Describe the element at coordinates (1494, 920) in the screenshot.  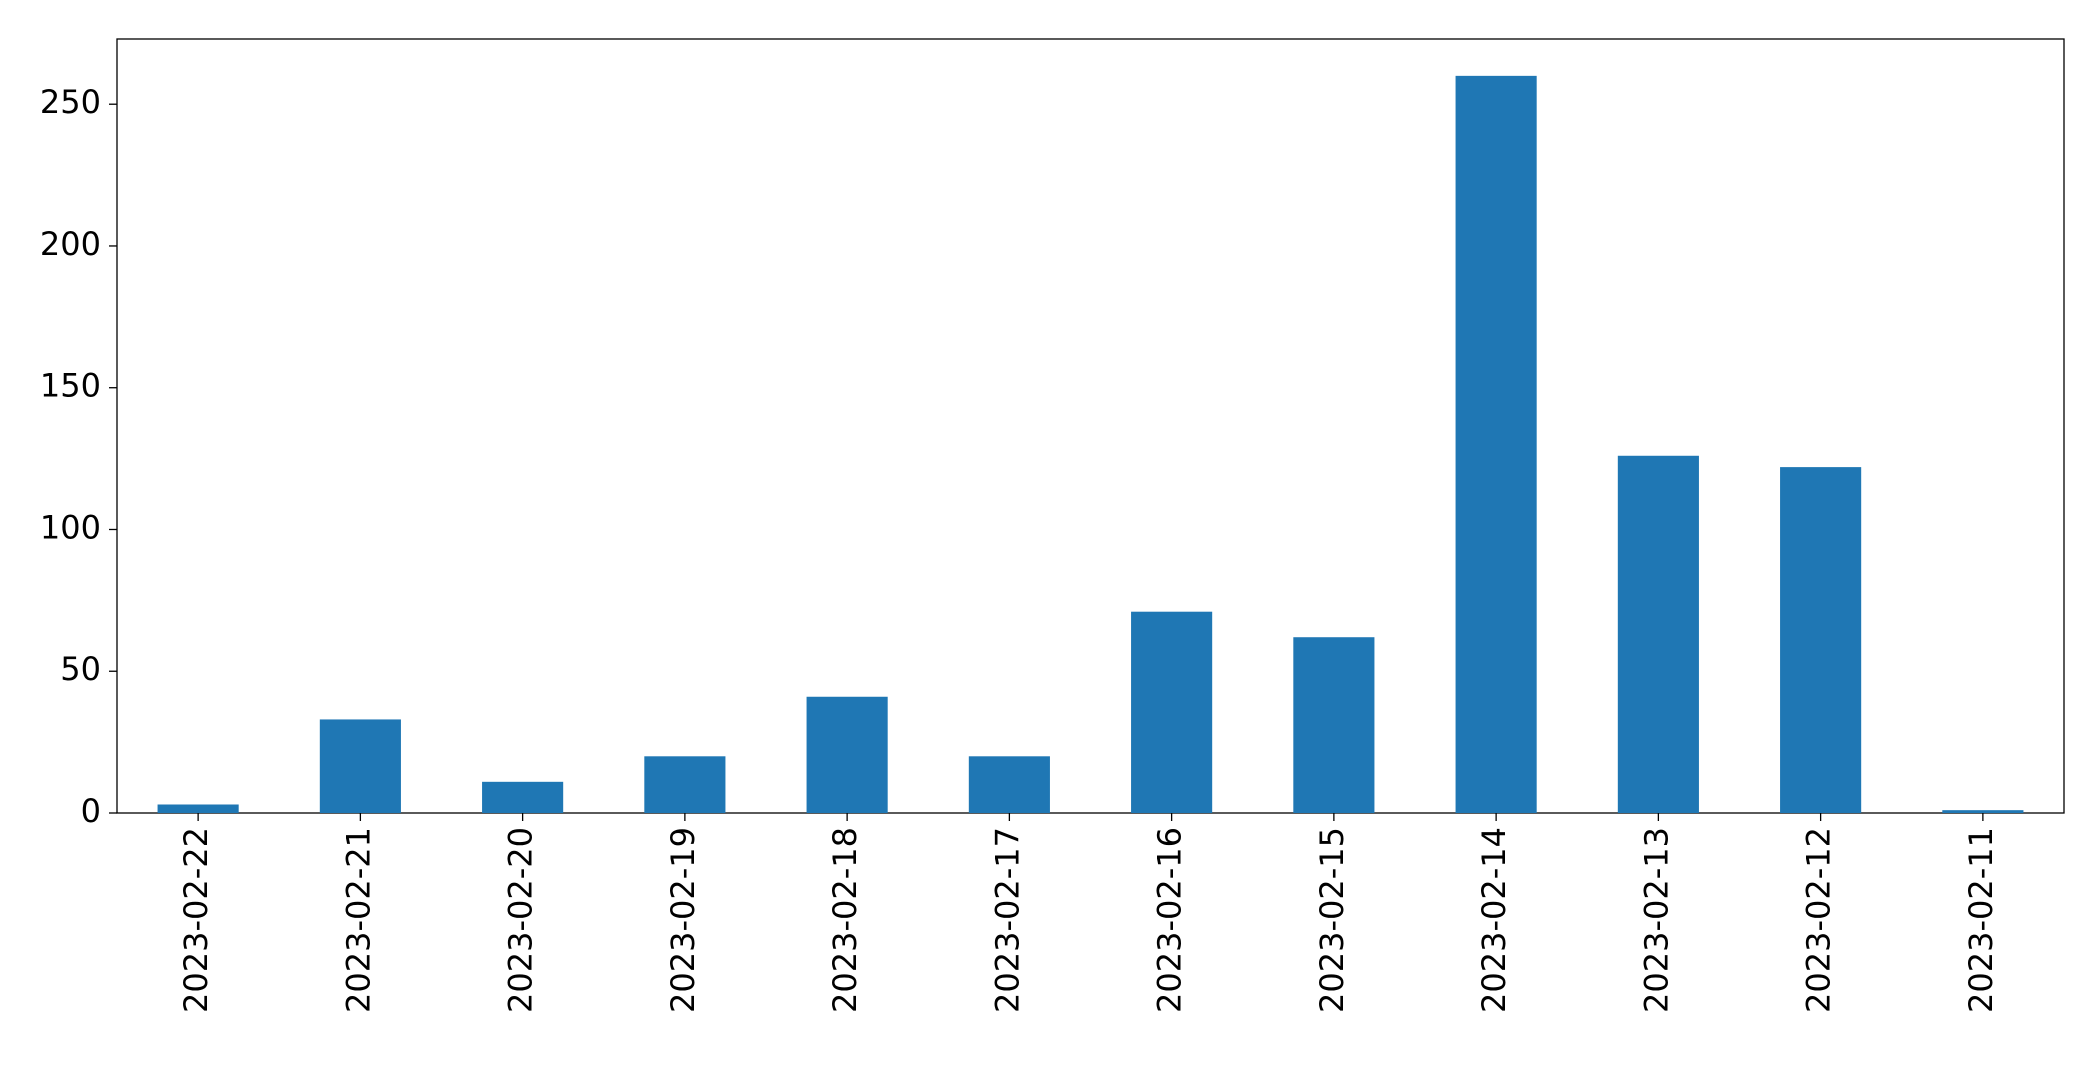
I see `x-tick-label: 2023-02-14` at that location.